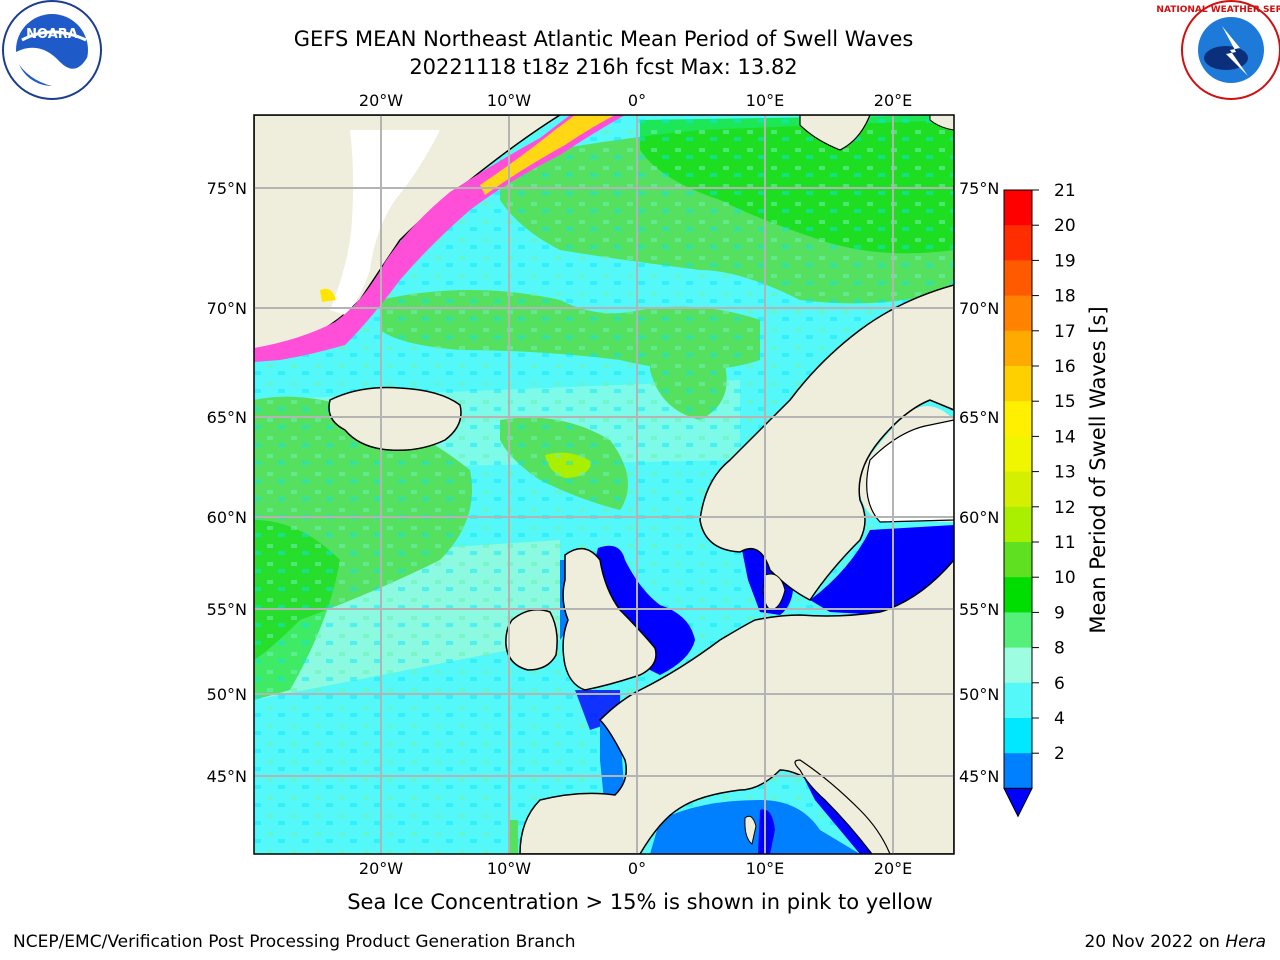  Describe the element at coordinates (765, 868) in the screenshot. I see `lon-label-bottom: 10°E` at that location.